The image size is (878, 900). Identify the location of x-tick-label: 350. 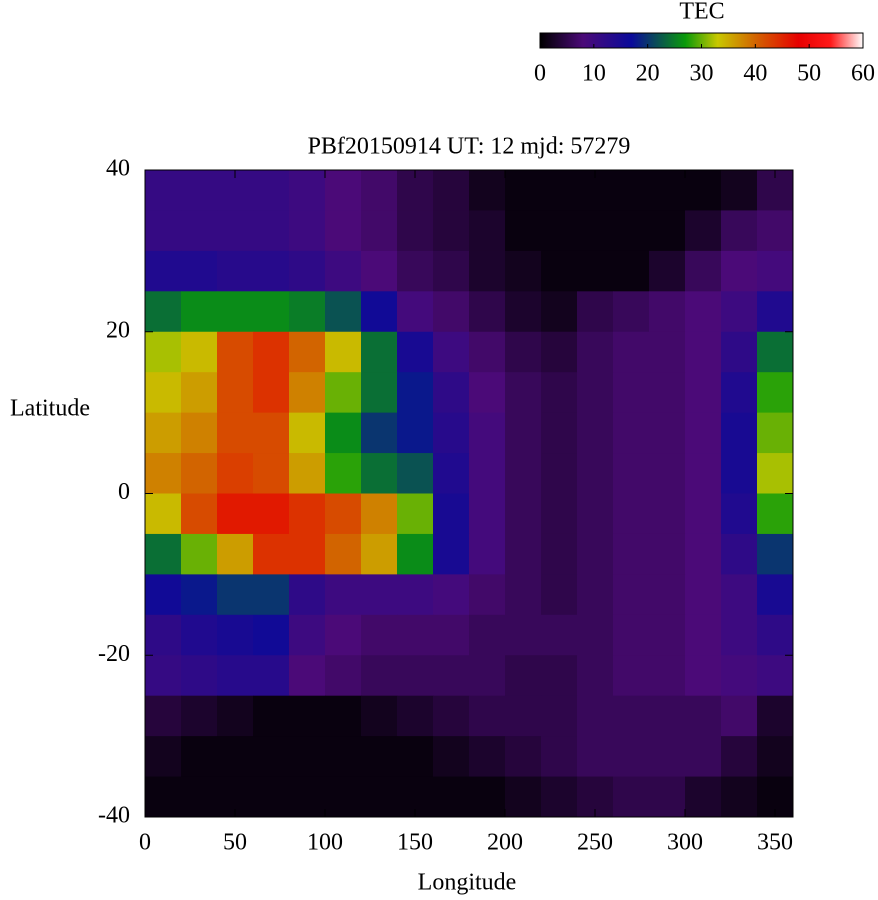
(775, 843).